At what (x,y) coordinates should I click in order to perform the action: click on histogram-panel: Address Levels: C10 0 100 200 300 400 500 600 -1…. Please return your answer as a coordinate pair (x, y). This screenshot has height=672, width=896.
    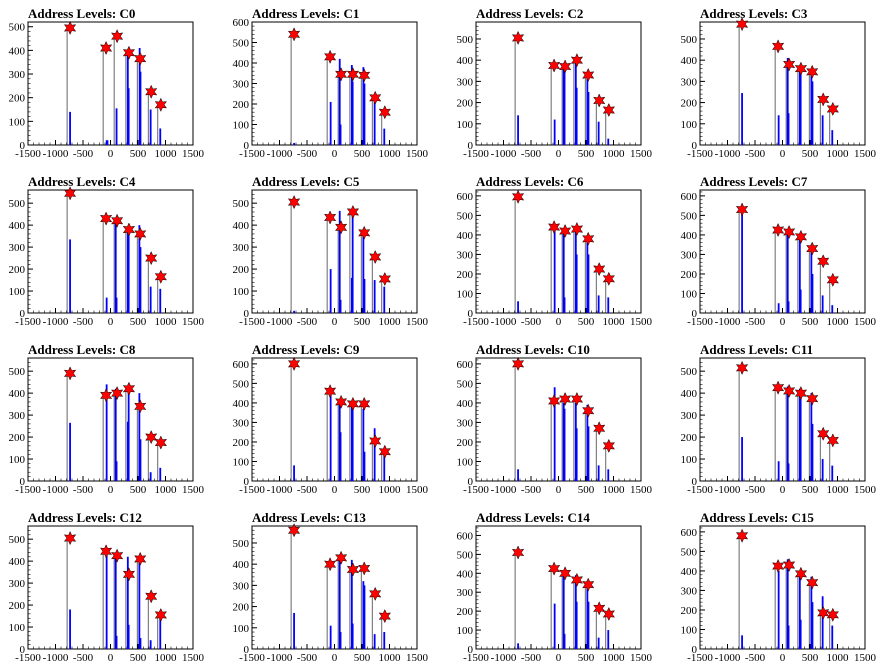
    Looking at the image, I should click on (555, 419).